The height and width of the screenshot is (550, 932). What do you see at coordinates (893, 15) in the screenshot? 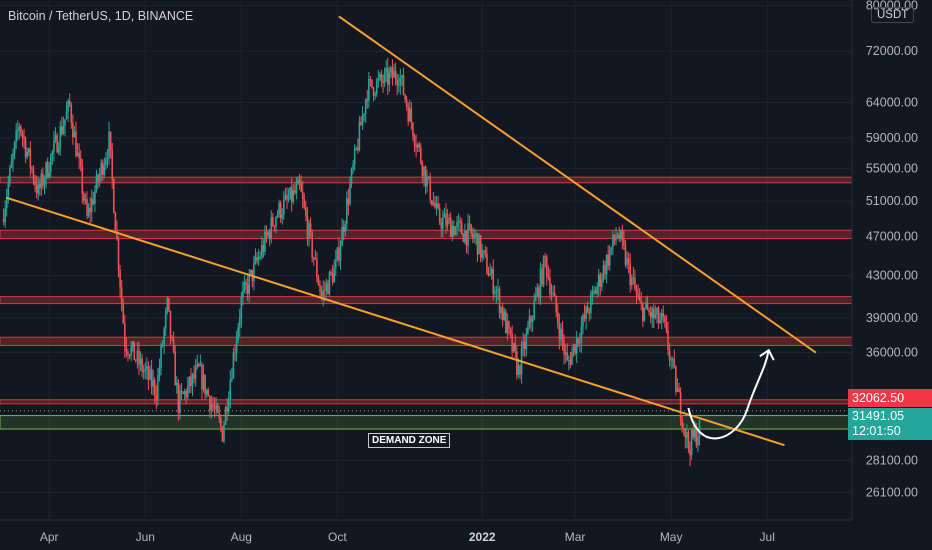
I see `currency-button: USDT` at bounding box center [893, 15].